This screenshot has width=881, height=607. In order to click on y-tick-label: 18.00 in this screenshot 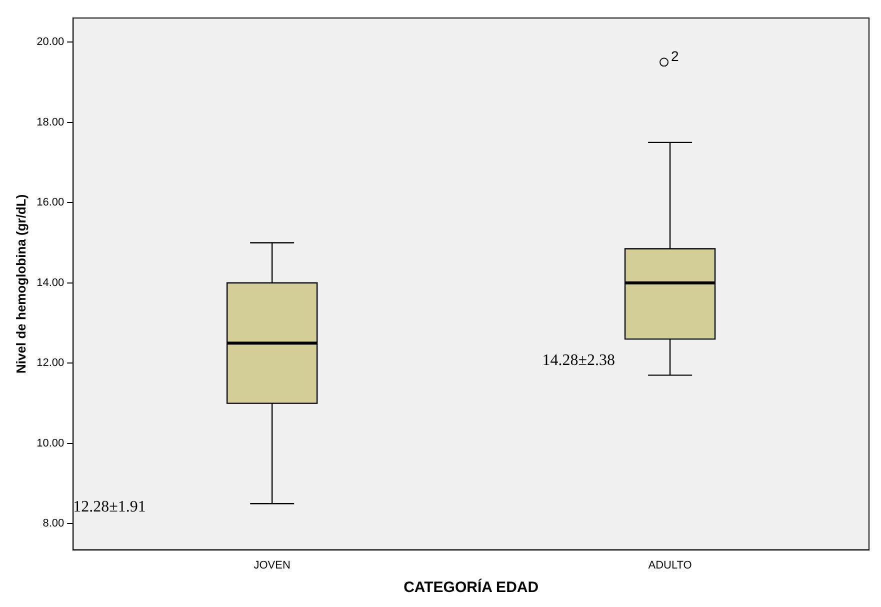, I will do `click(50, 122)`.